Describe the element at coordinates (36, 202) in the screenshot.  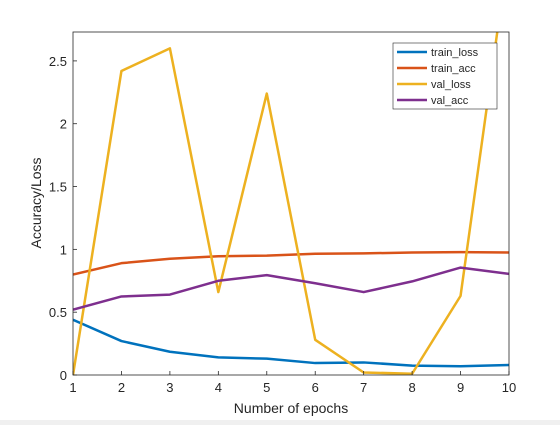
I see `y-axis-label: Accuracy/Loss` at that location.